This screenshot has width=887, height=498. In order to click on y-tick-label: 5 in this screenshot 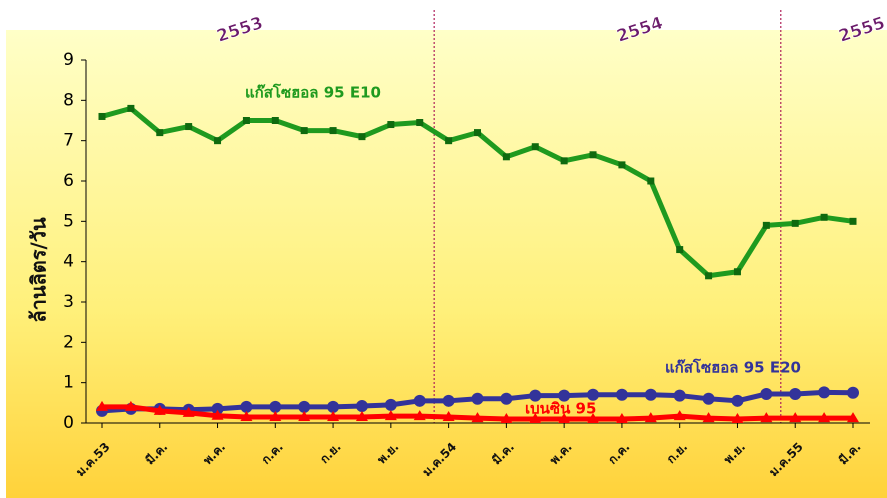, I will do `click(68, 221)`.